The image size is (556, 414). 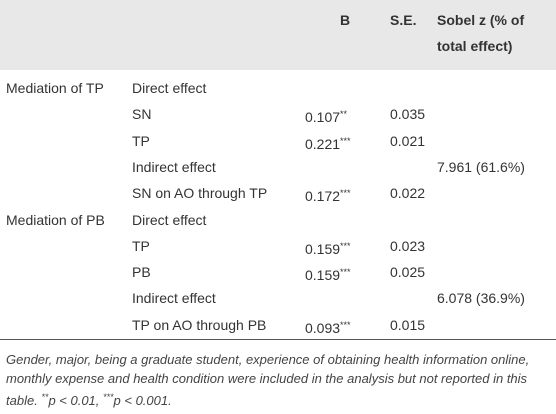 I want to click on header-cell: S.E., so click(x=403, y=20).